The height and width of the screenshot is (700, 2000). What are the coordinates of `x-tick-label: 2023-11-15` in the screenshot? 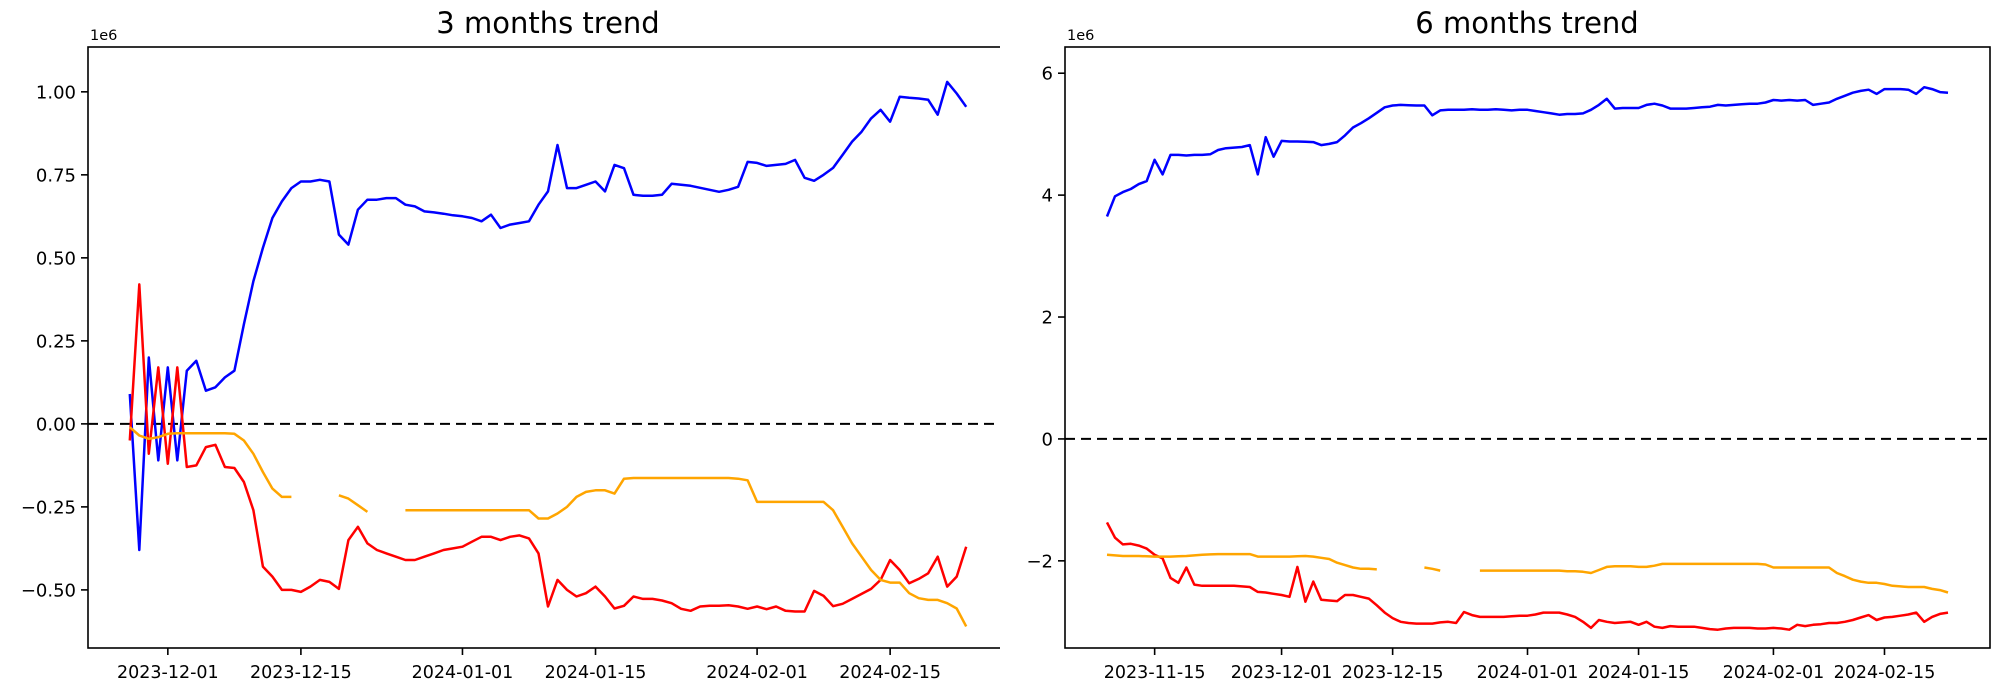 It's located at (1155, 673).